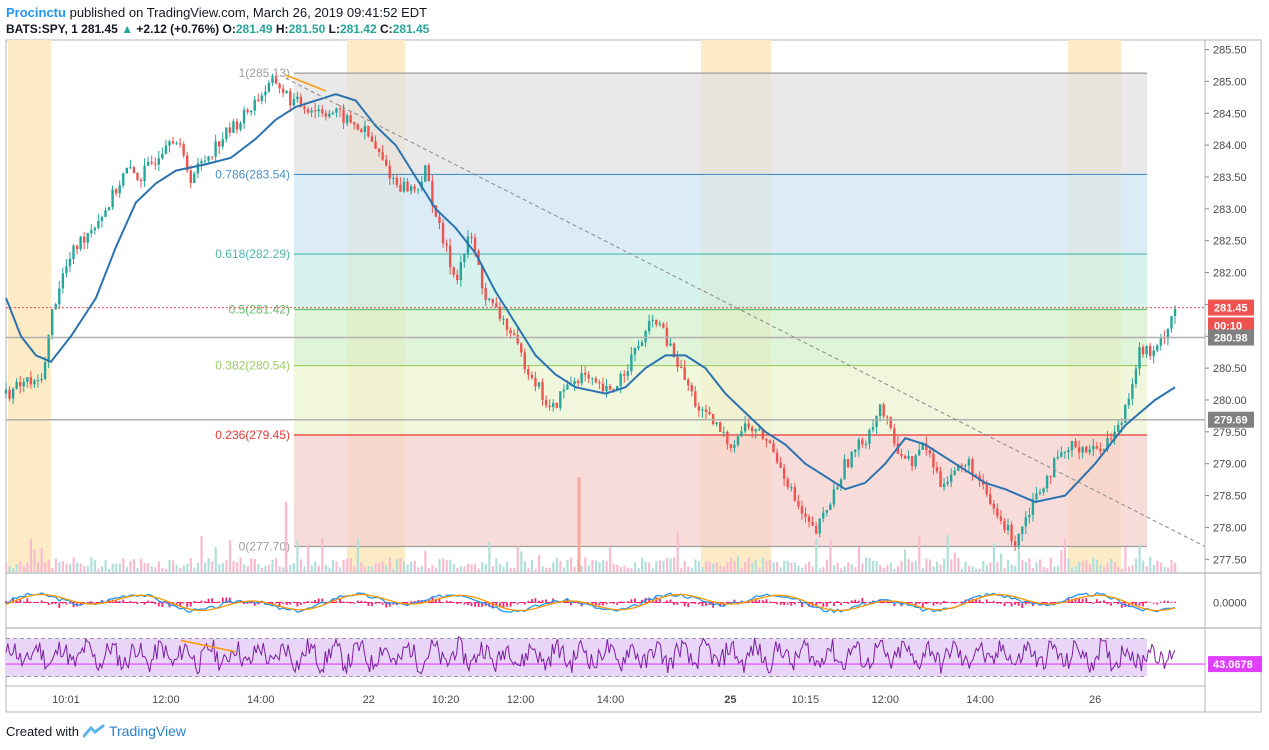 This screenshot has width=1269, height=750. Describe the element at coordinates (1230, 604) in the screenshot. I see `macd-value-label: 0.0000` at that location.